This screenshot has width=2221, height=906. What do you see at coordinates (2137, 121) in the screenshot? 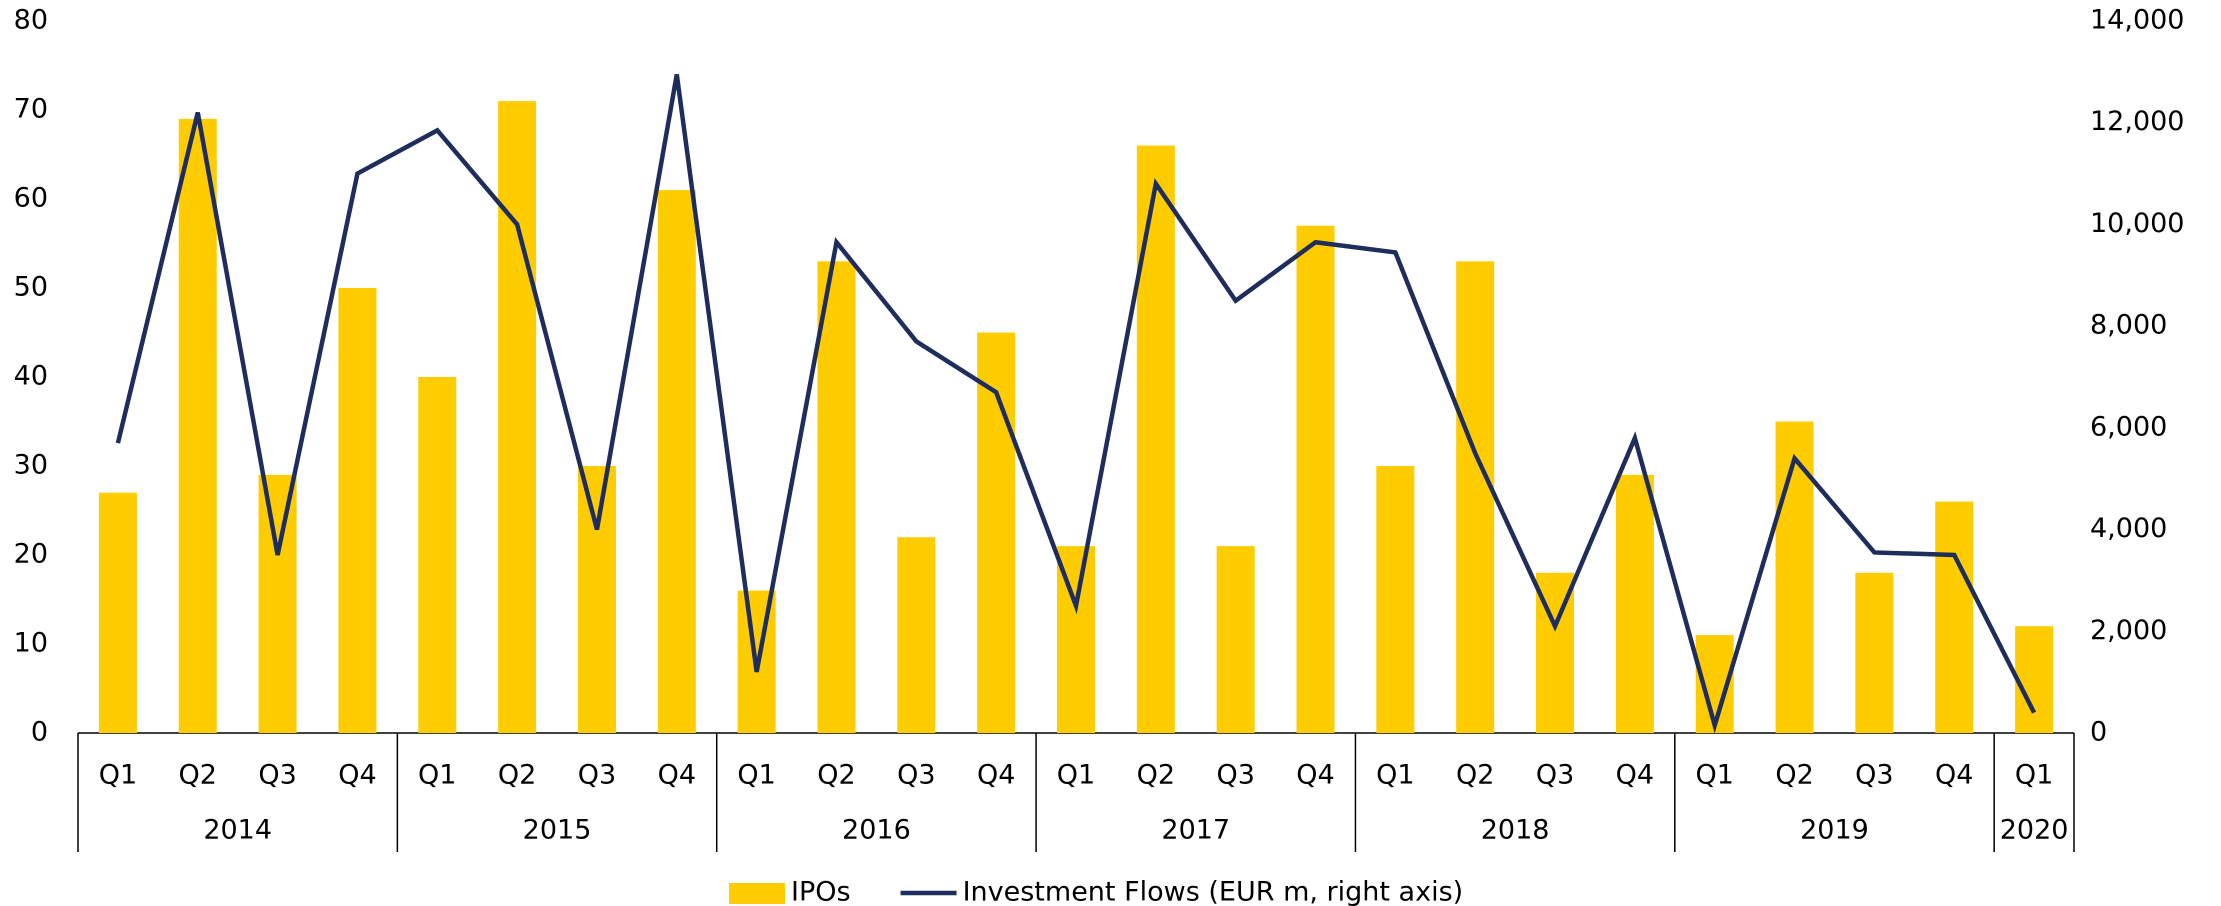
I see `y2-tick-label: 12,000` at bounding box center [2137, 121].